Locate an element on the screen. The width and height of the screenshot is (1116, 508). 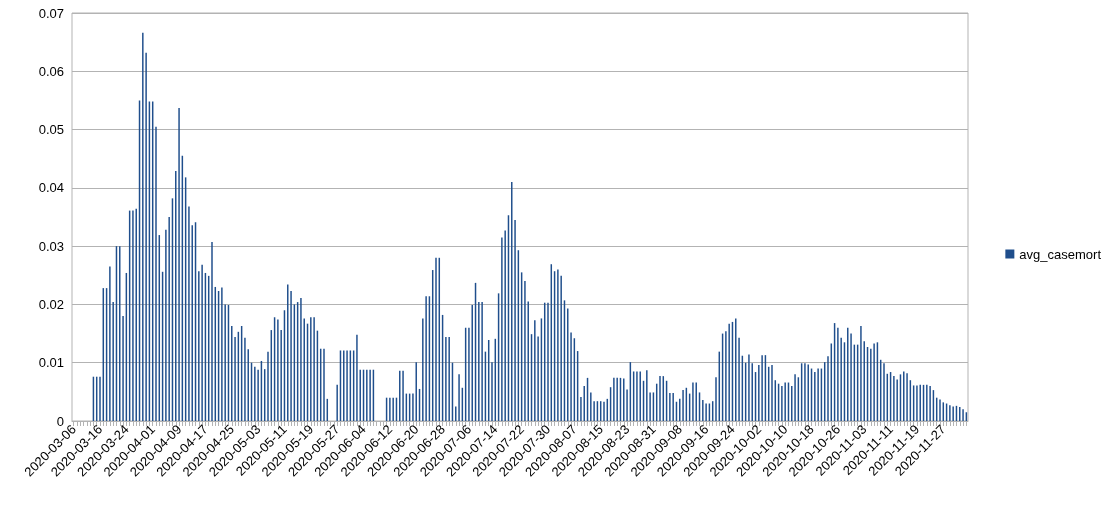
y-tick-label: 0.06 is located at coordinates (51, 71).